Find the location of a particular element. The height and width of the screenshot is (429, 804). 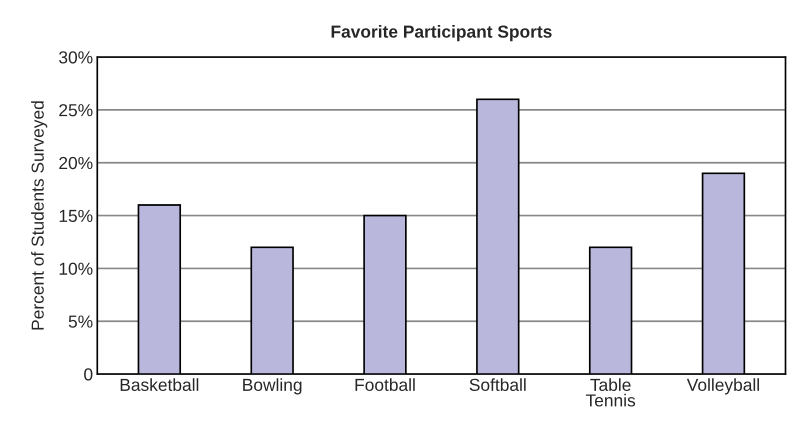

y-tick-label: 30% is located at coordinates (75, 57).